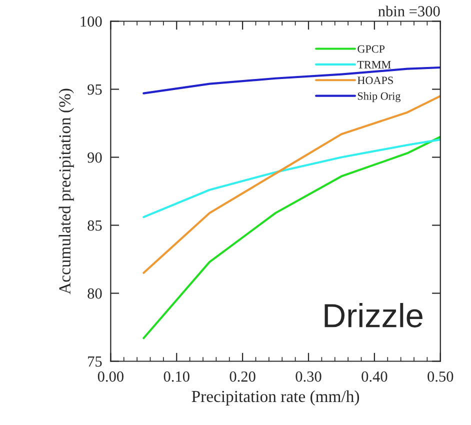  Describe the element at coordinates (95, 225) in the screenshot. I see `y-tick-label: 85` at that location.